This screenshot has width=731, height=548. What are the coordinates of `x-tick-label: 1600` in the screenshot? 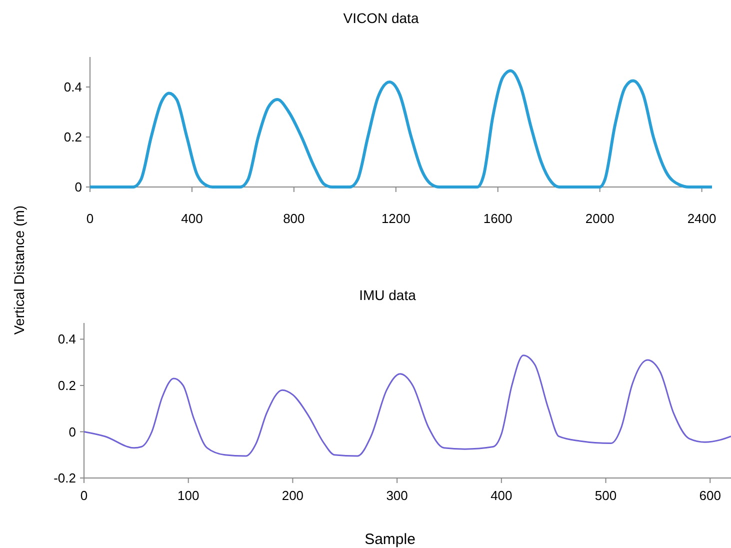 It's located at (497, 218).